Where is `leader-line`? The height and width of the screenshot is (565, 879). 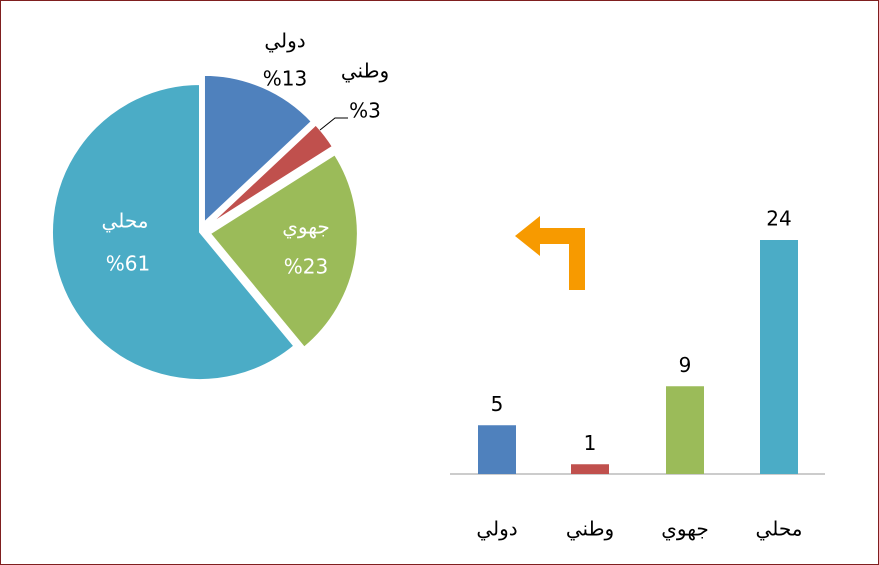
leader-line is located at coordinates (333, 124).